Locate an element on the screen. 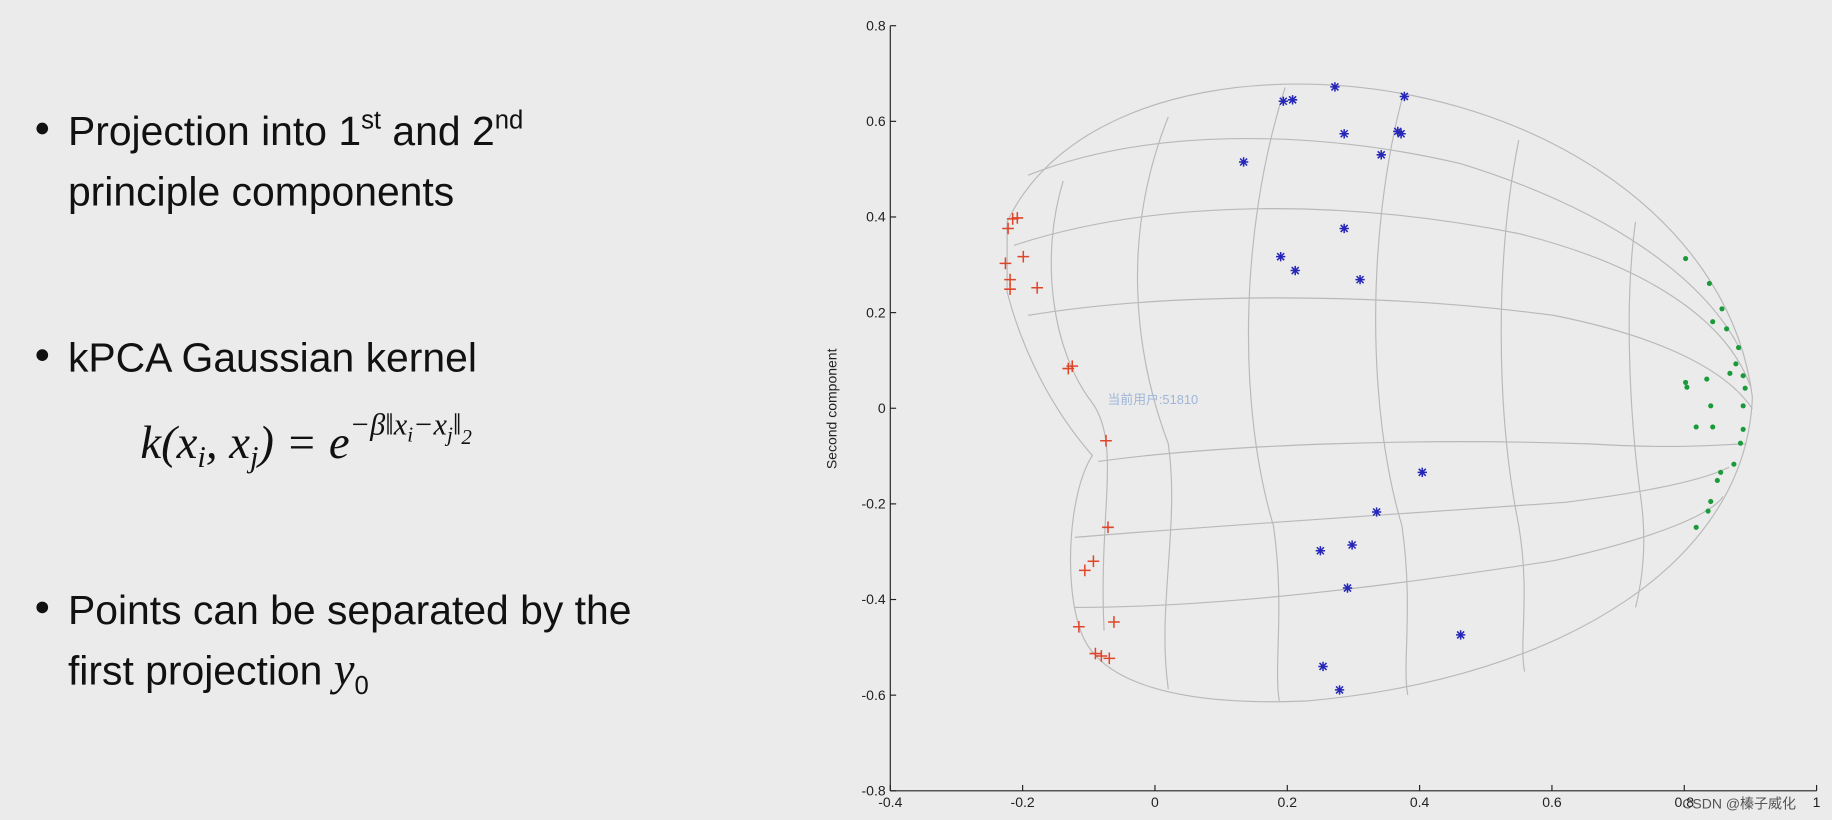  sup: nd is located at coordinates (509, 120).